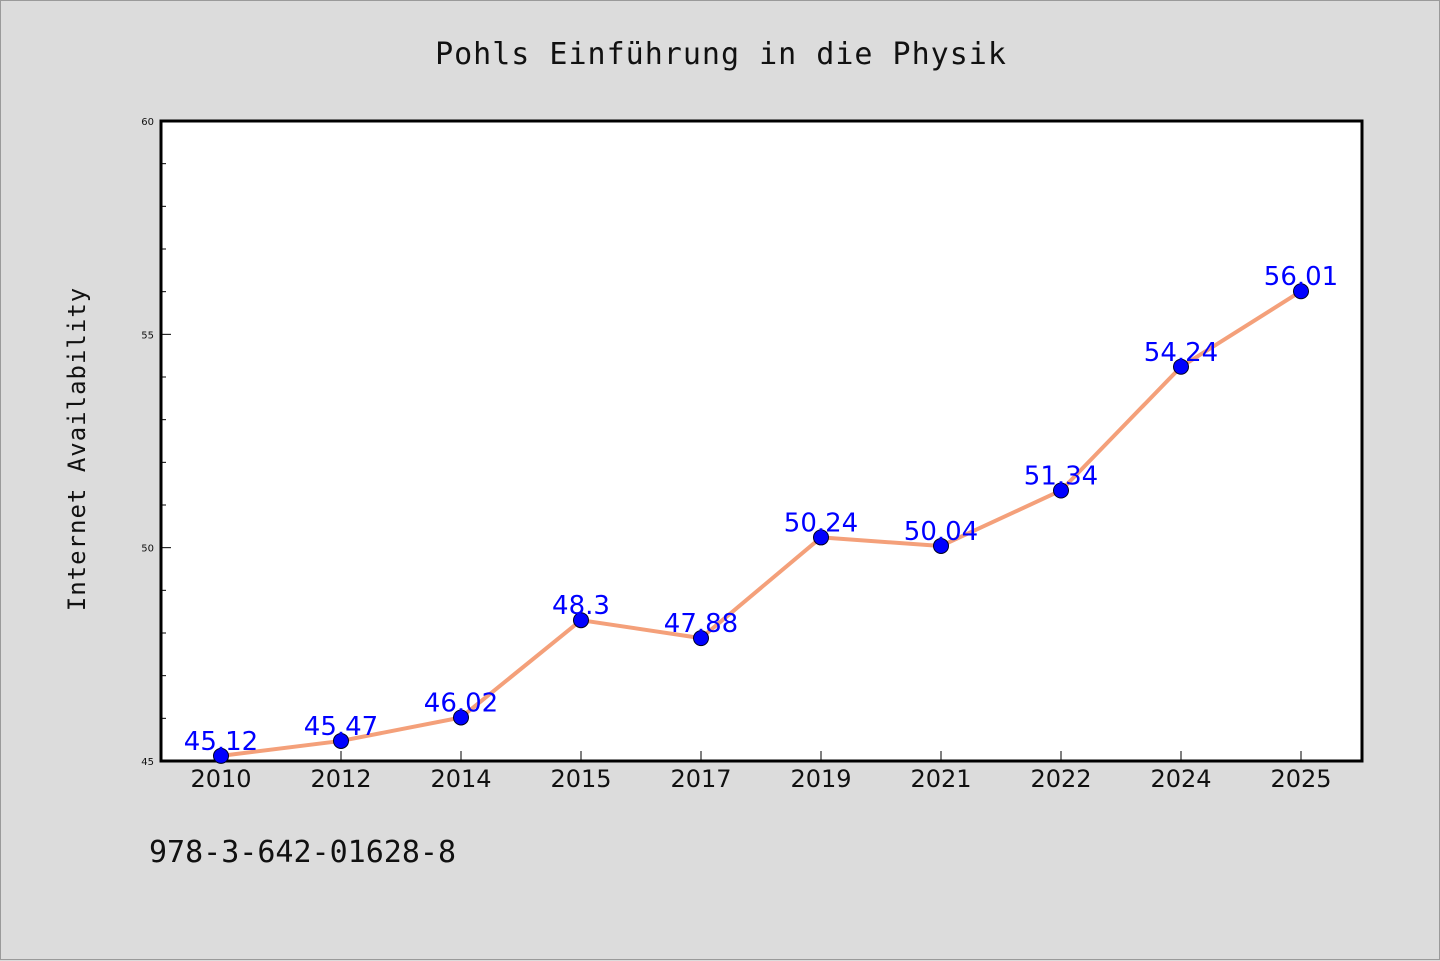 The height and width of the screenshot is (961, 1440). What do you see at coordinates (1061, 476) in the screenshot?
I see `data-label: 51.34` at bounding box center [1061, 476].